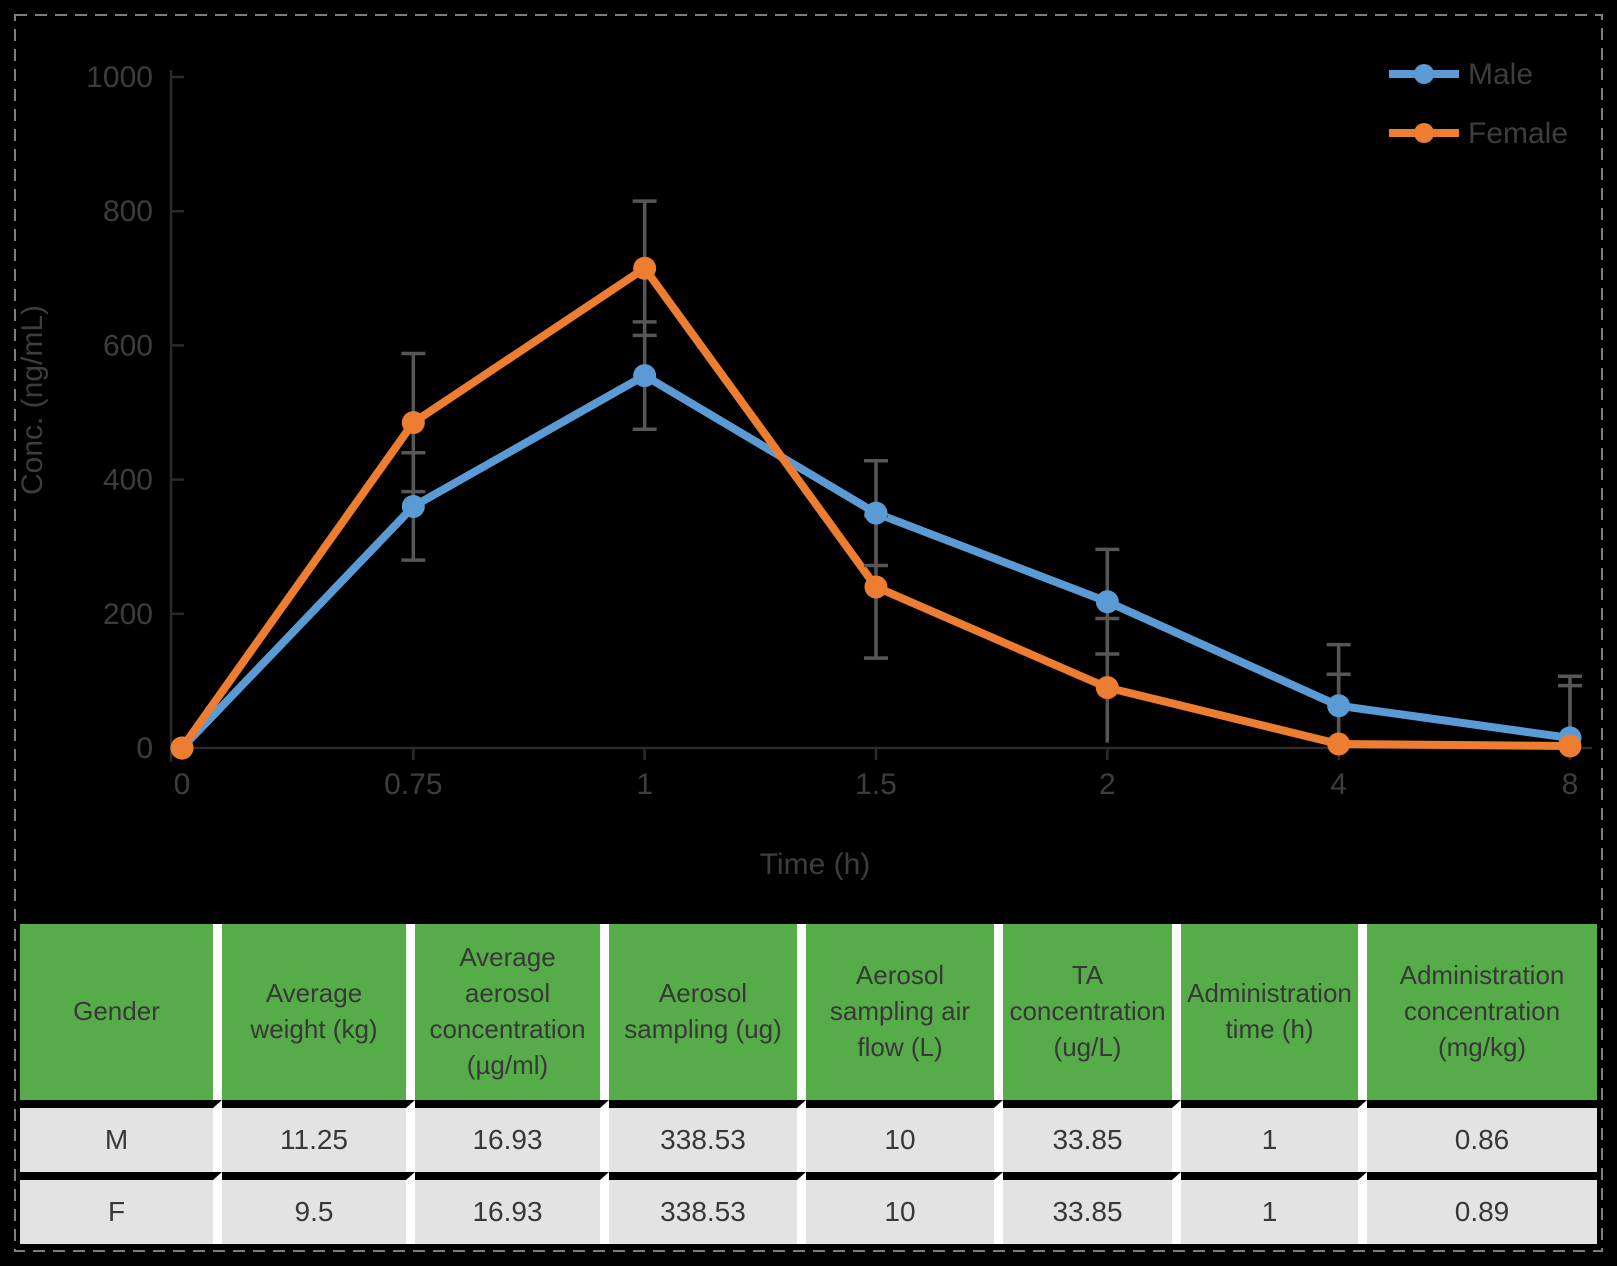 The height and width of the screenshot is (1266, 1617). Describe the element at coordinates (1482, 1208) in the screenshot. I see `cell: 0.89` at that location.